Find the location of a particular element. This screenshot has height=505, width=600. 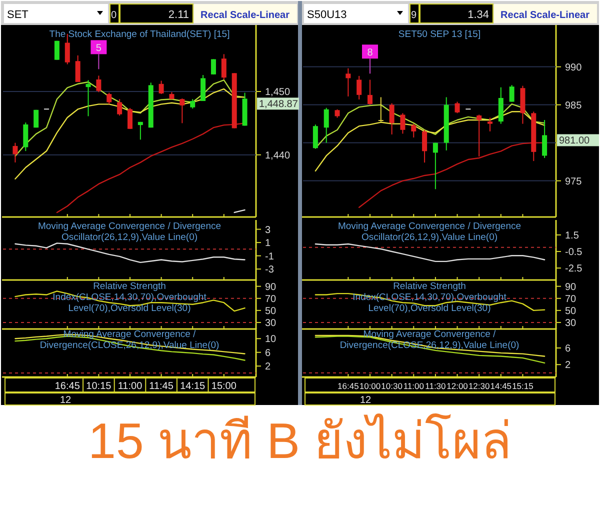

x-tick-label: 12:00 is located at coordinates (457, 386).